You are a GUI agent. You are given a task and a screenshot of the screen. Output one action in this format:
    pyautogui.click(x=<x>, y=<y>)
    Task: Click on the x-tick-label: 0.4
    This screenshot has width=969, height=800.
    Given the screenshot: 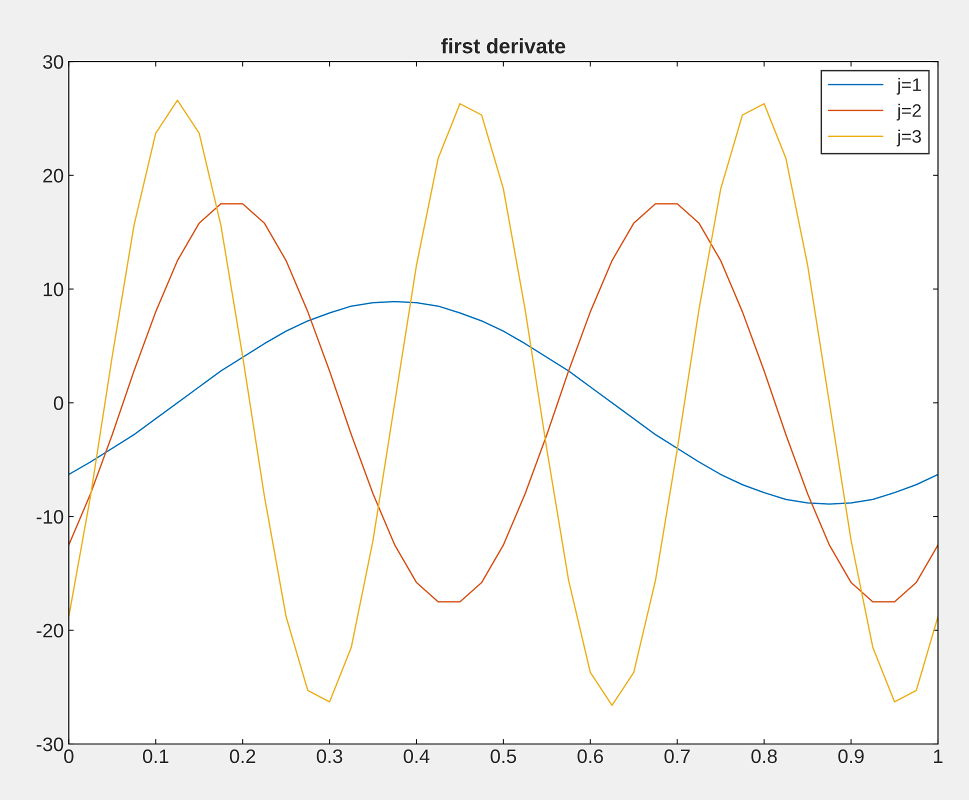 What is the action you would take?
    pyautogui.click(x=417, y=756)
    